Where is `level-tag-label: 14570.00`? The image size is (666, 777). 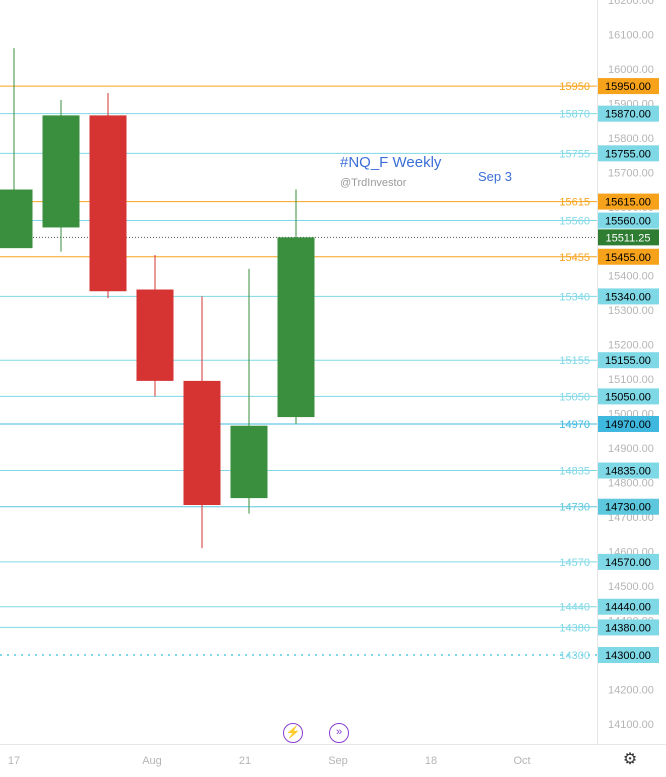
level-tag-label: 14570.00 is located at coordinates (628, 563).